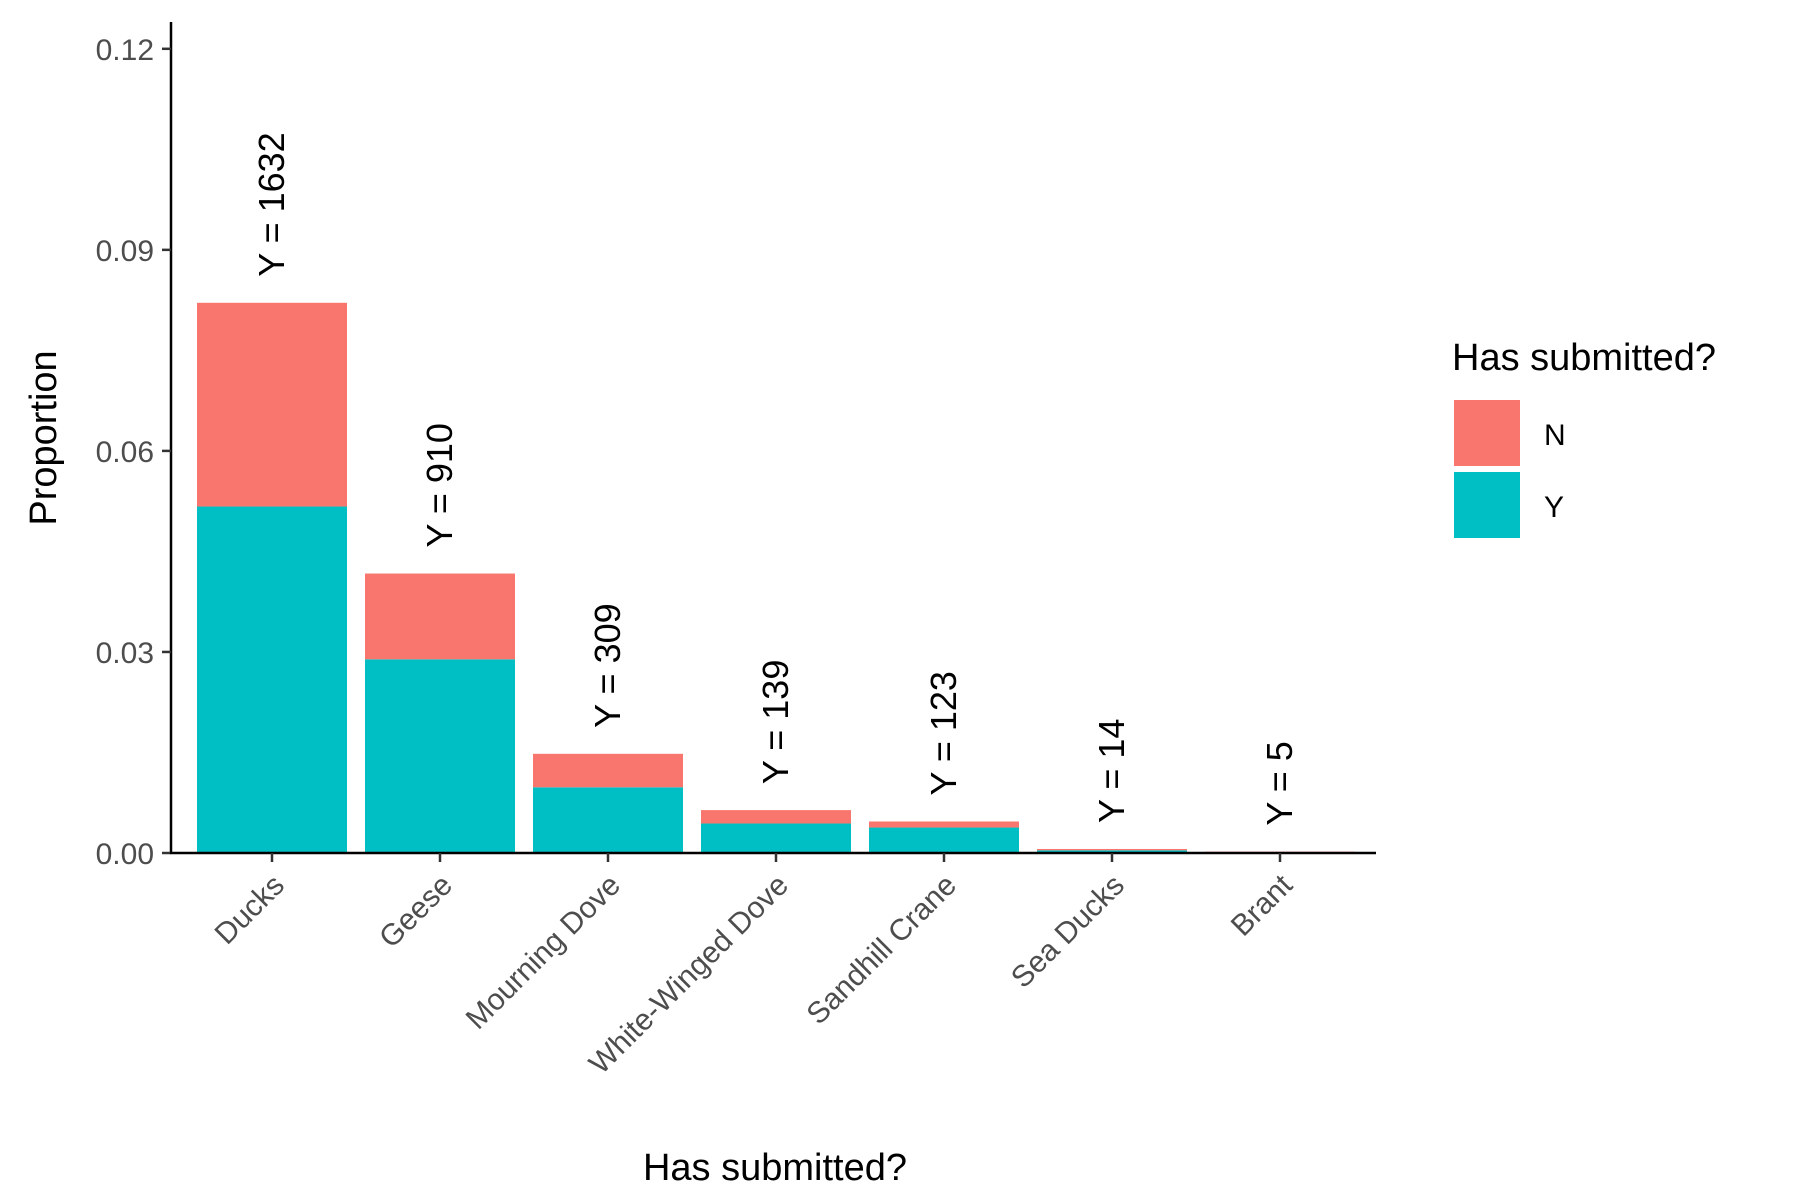 The height and width of the screenshot is (1200, 1800). Describe the element at coordinates (608, 770) in the screenshot. I see `bar-mourning-dove-n` at that location.